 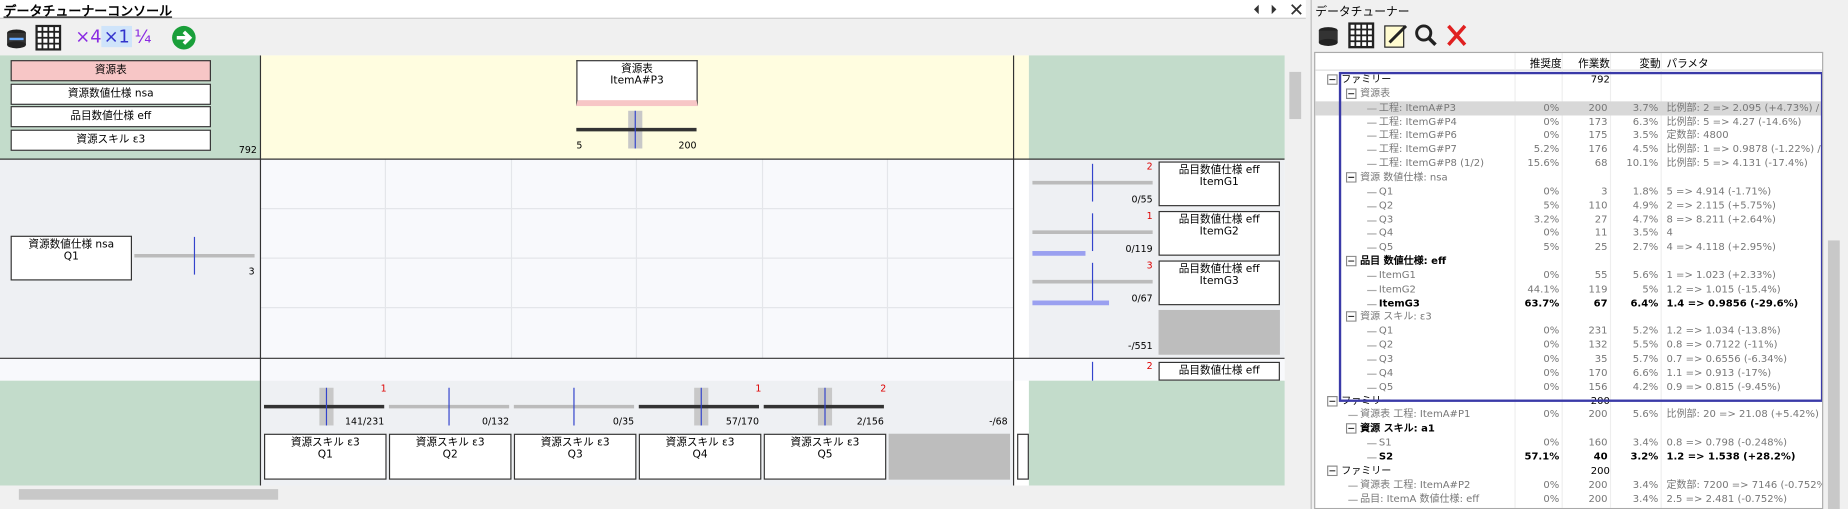 What do you see at coordinates (1386, 345) in the screenshot?
I see `row-label: Q2` at bounding box center [1386, 345].